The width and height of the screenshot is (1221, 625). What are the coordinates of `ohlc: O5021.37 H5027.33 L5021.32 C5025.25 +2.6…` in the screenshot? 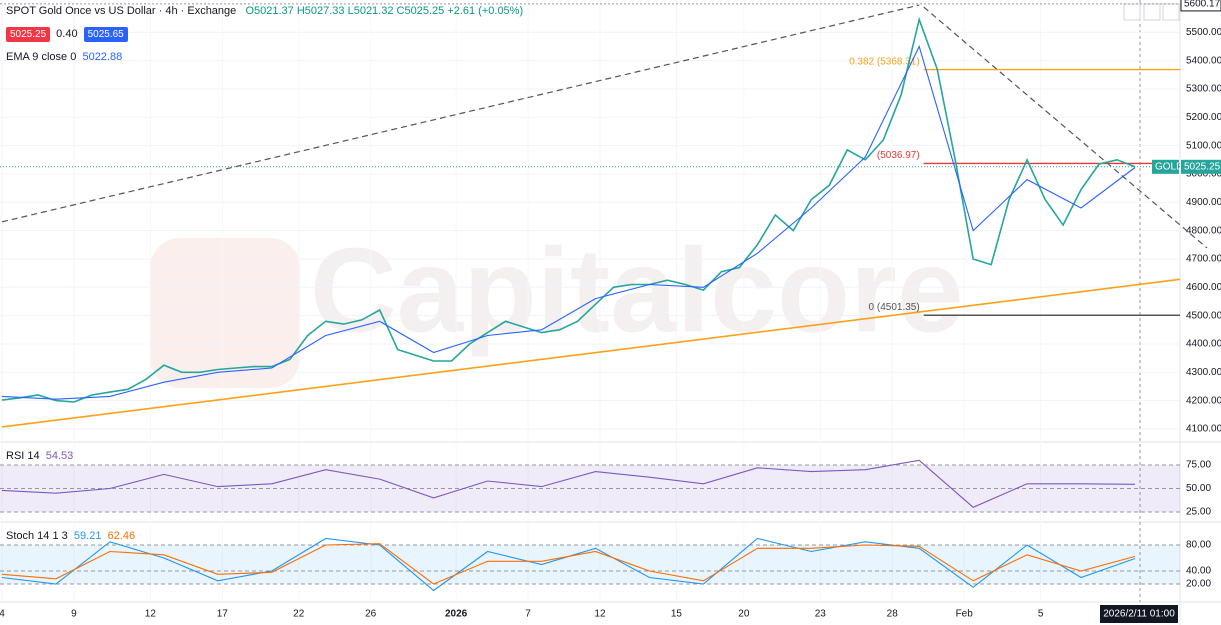 It's located at (384, 11).